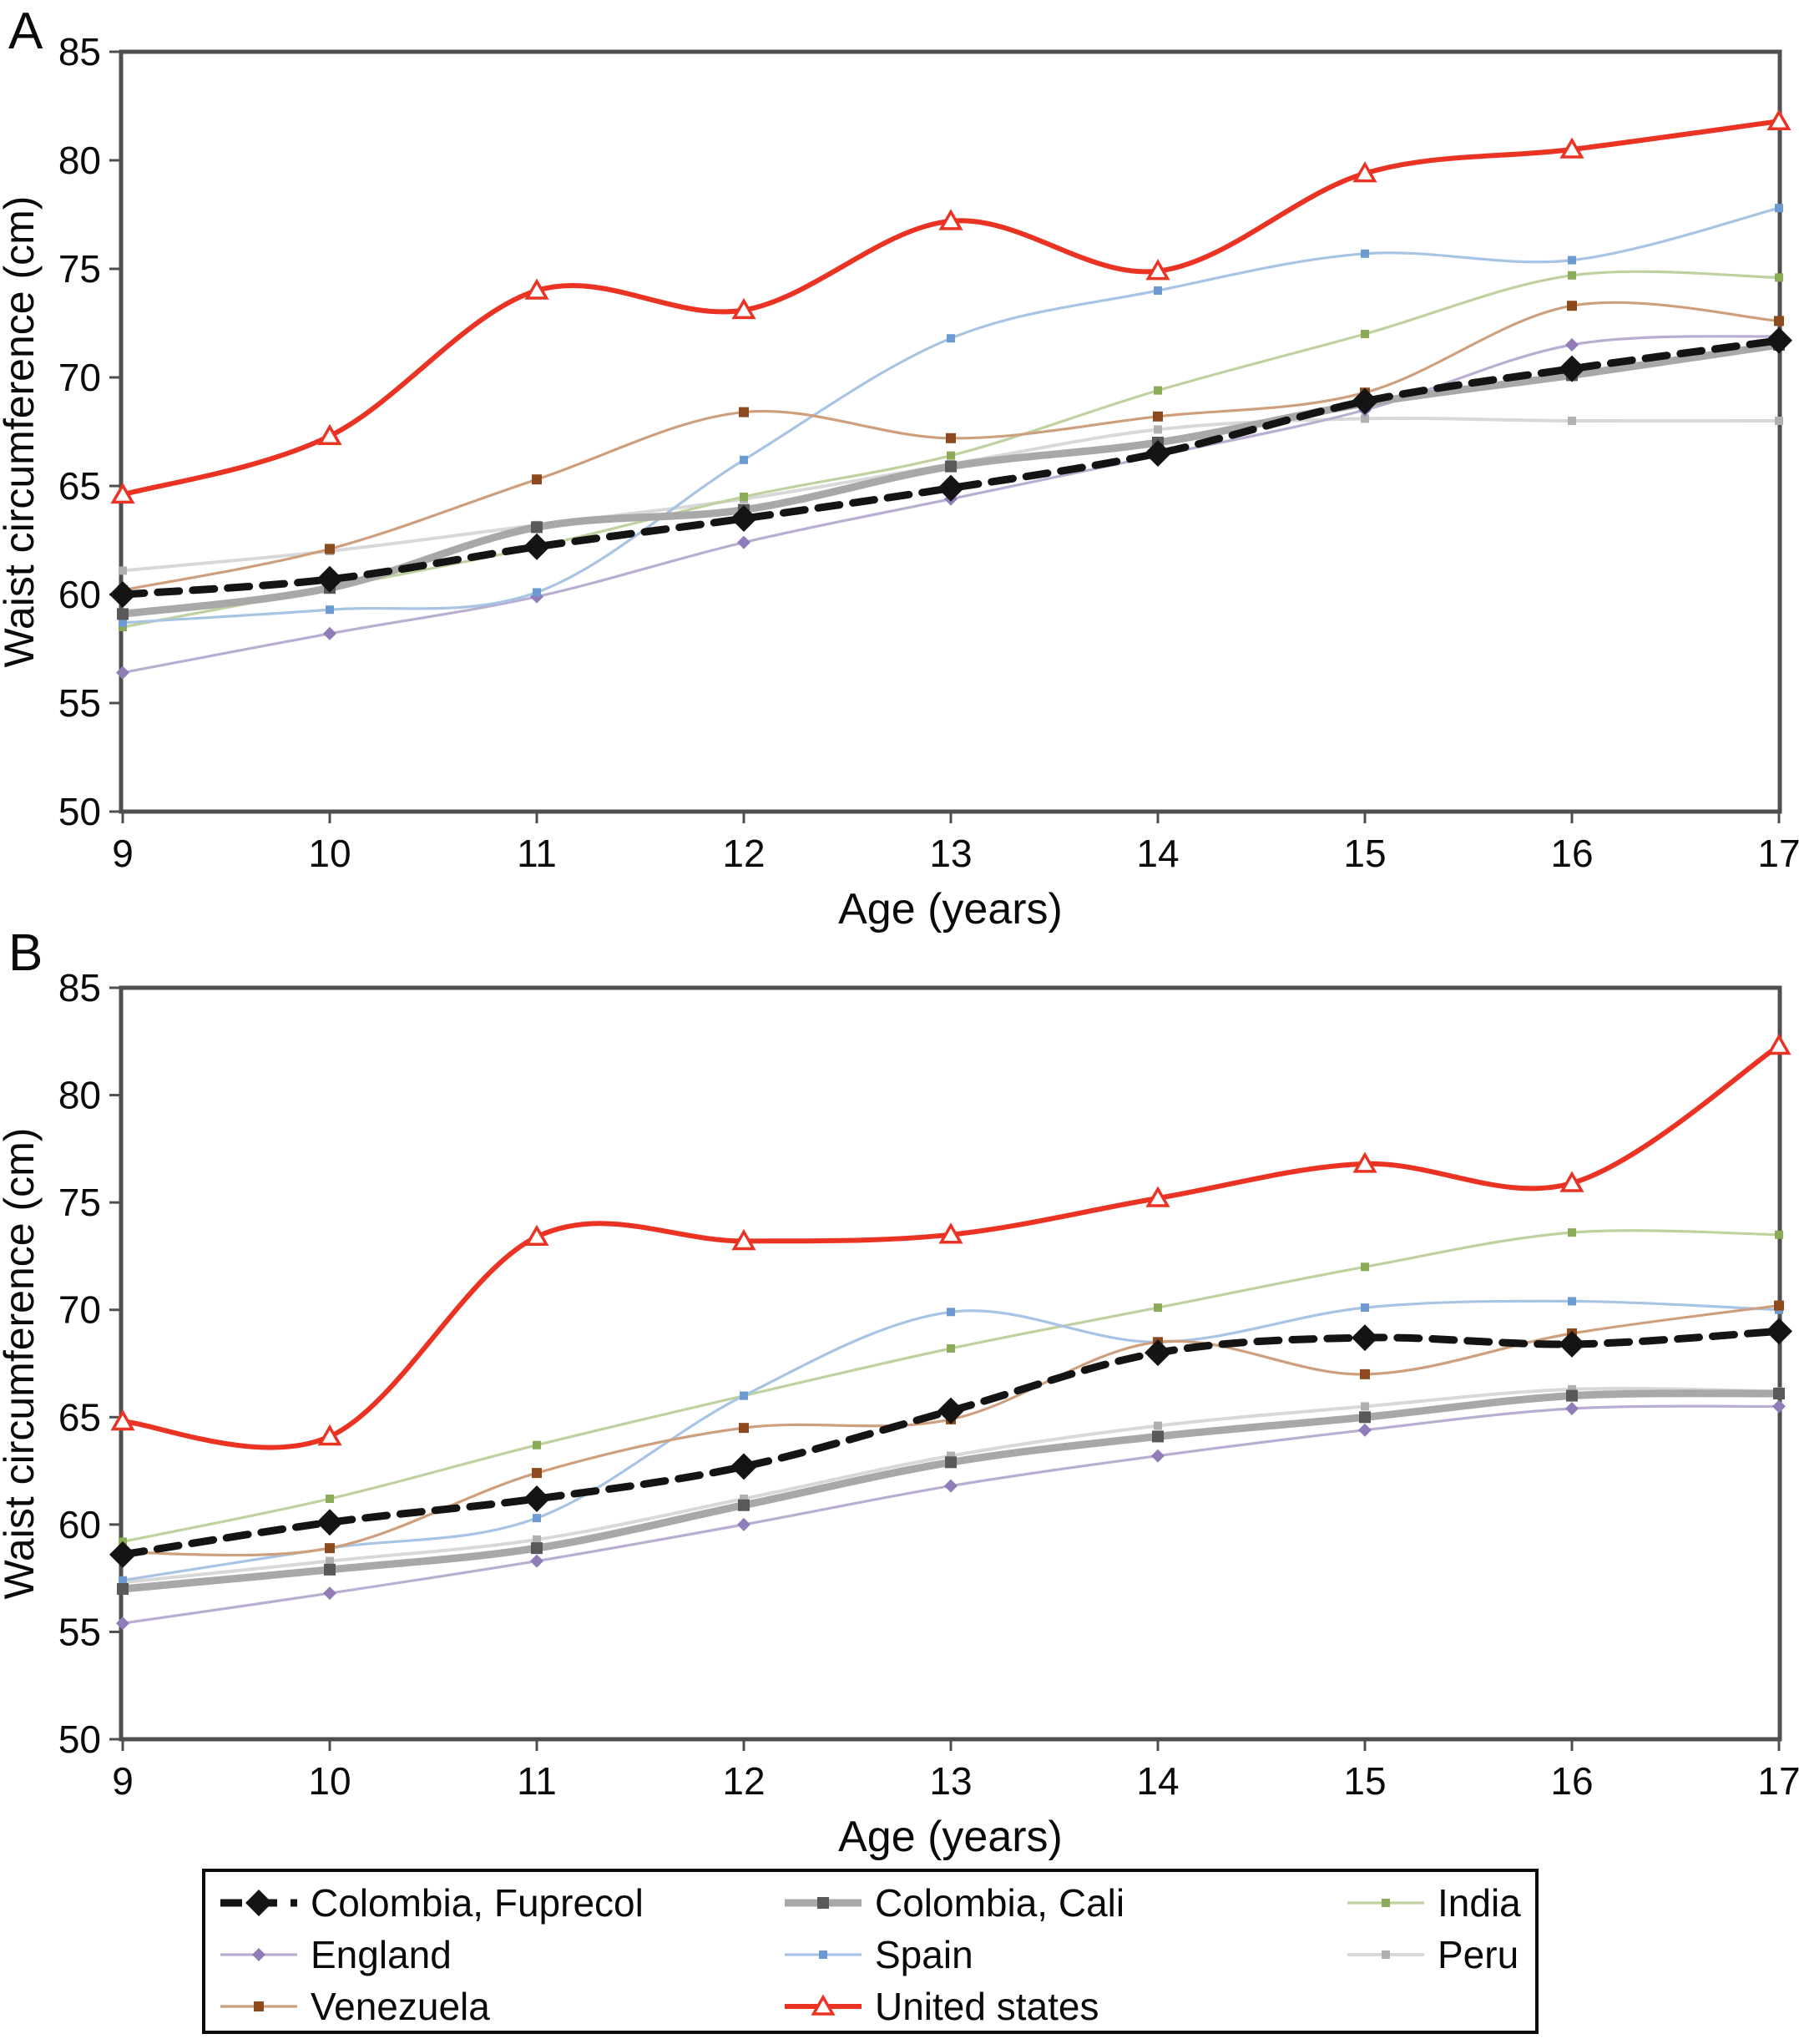 The image size is (1799, 2044). What do you see at coordinates (1064, 2007) in the screenshot?
I see `legend-entry-us: United states` at bounding box center [1064, 2007].